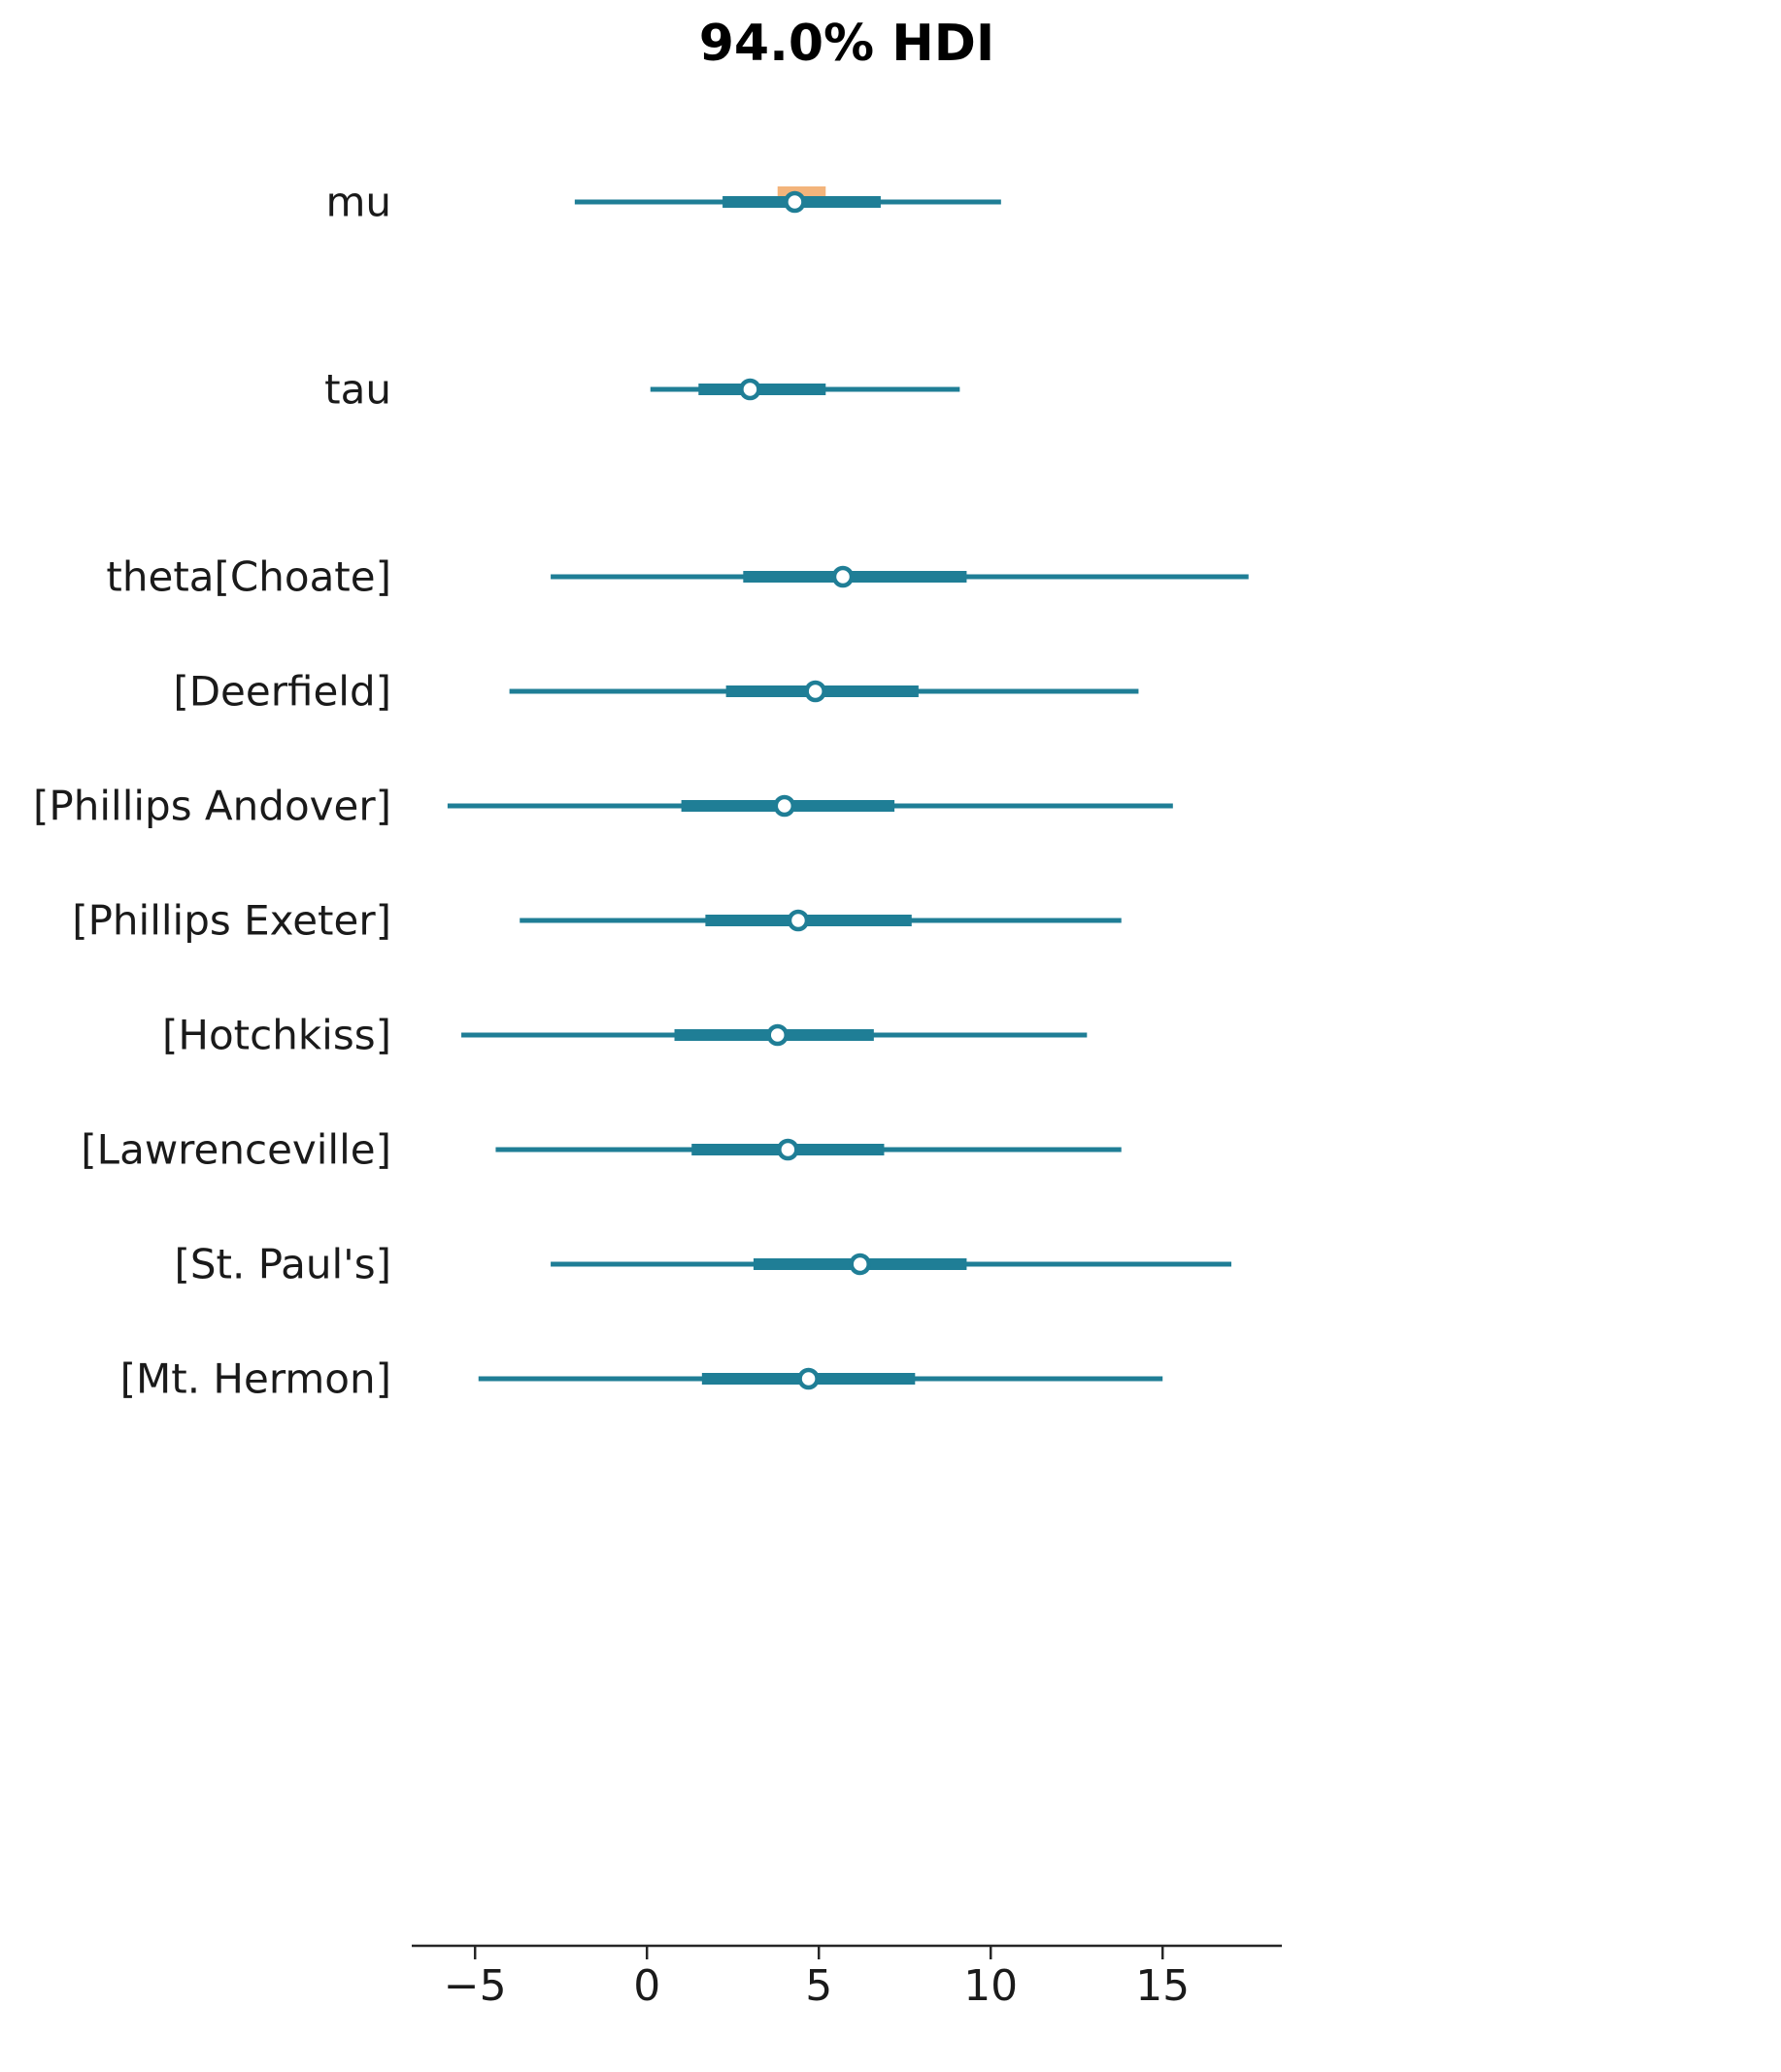 This screenshot has width=1781, height=2072. Describe the element at coordinates (236, 1150) in the screenshot. I see `row-label: [Lawrenceville]` at that location.